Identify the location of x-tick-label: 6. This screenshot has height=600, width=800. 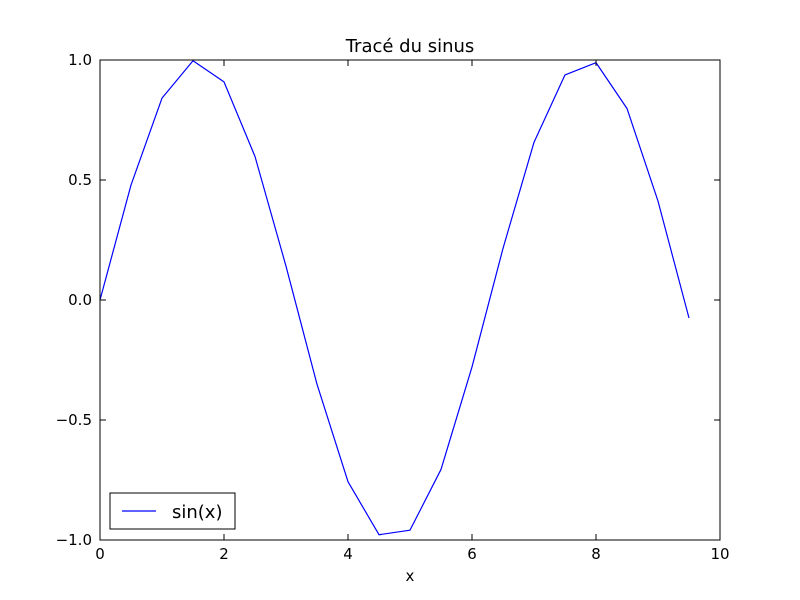
(472, 554).